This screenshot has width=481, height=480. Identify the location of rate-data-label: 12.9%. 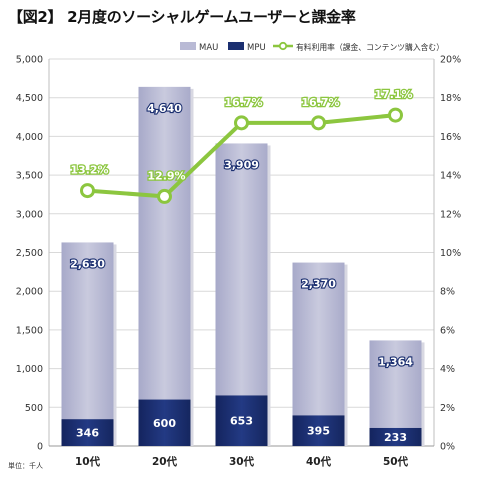
(166, 175).